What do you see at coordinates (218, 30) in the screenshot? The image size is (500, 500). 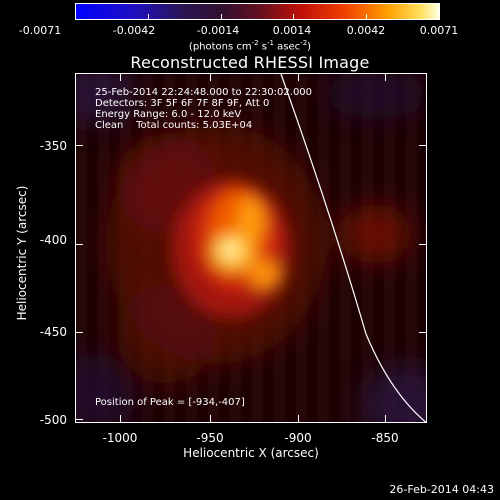 I see `colorbar-tick-label: -0.0014` at bounding box center [218, 30].